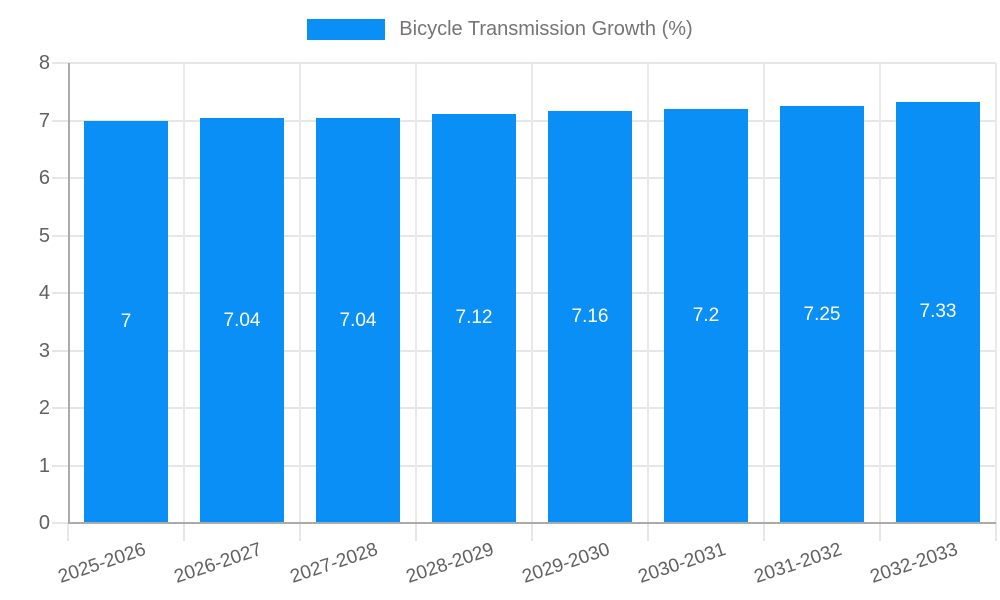 This screenshot has width=1000, height=600. Describe the element at coordinates (44, 350) in the screenshot. I see `y-tick-label: 3` at that location.